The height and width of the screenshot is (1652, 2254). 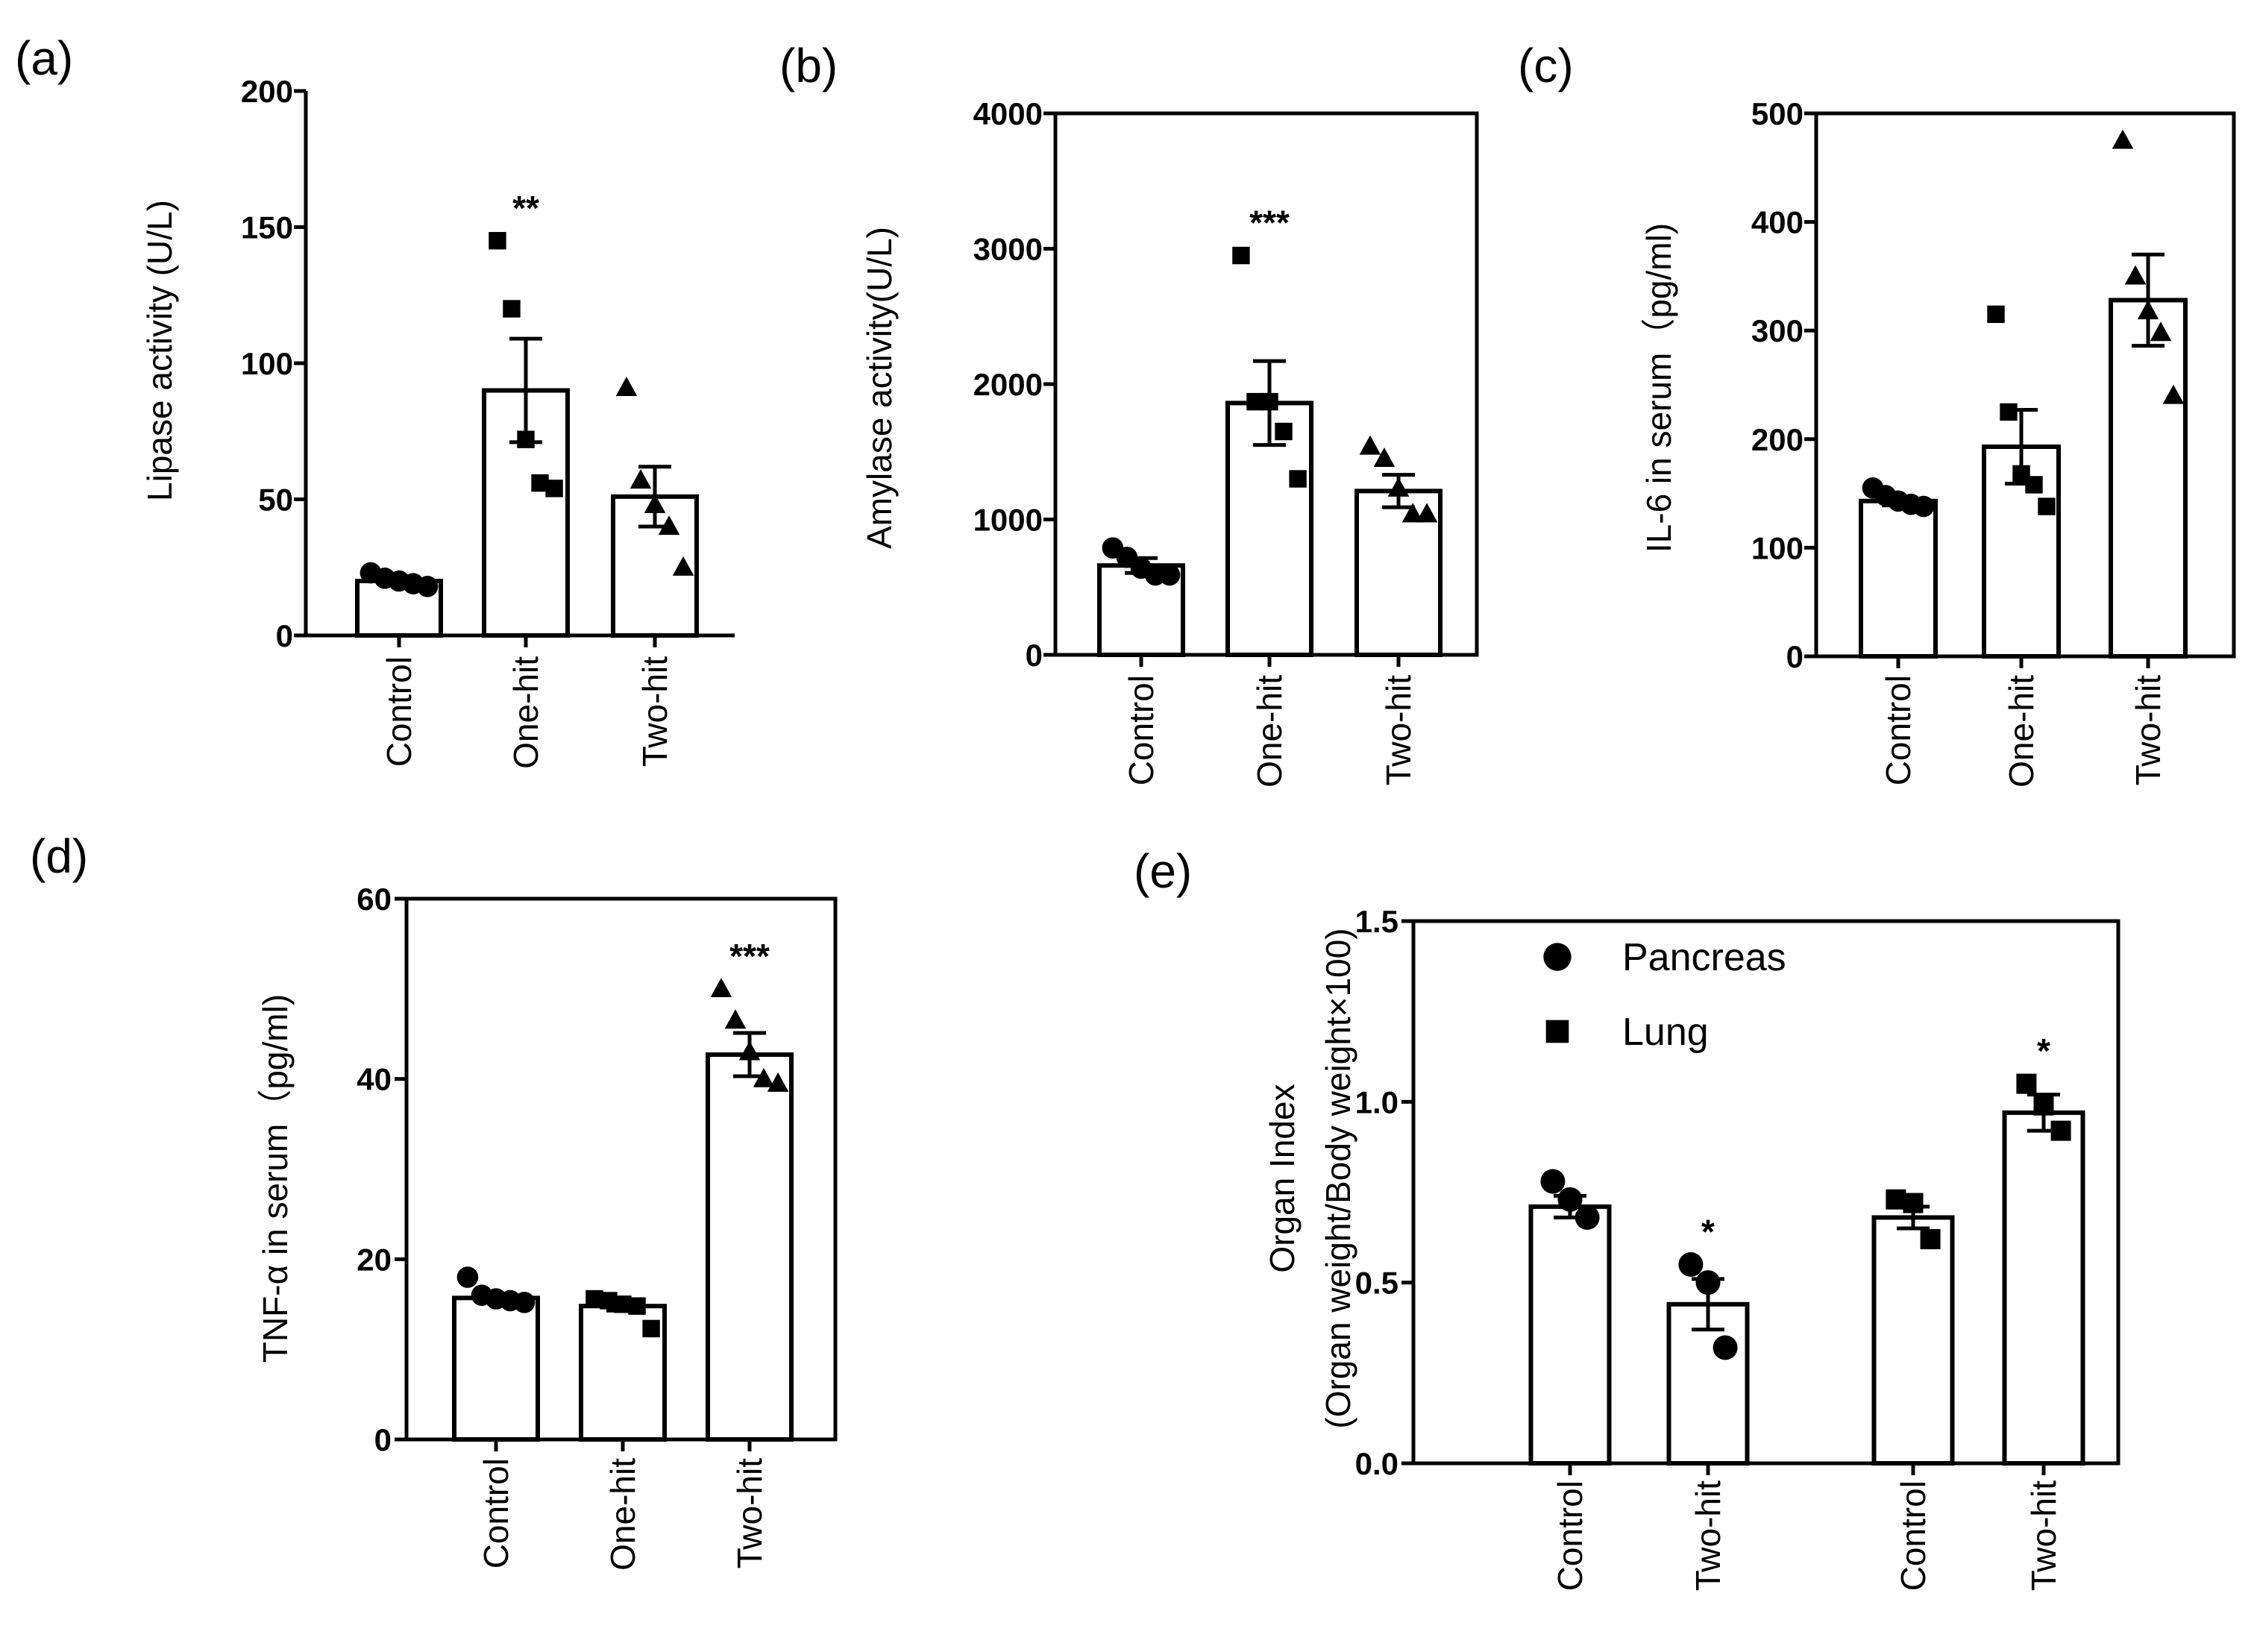 I want to click on y-tick-label: 200, so click(x=1777, y=439).